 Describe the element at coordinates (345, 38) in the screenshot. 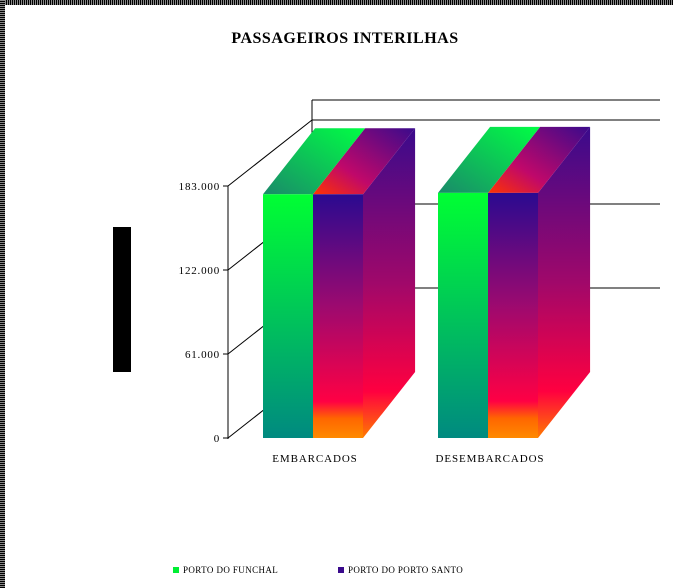

I see `chart-title: PASSAGEIROS INTERILHAS` at that location.